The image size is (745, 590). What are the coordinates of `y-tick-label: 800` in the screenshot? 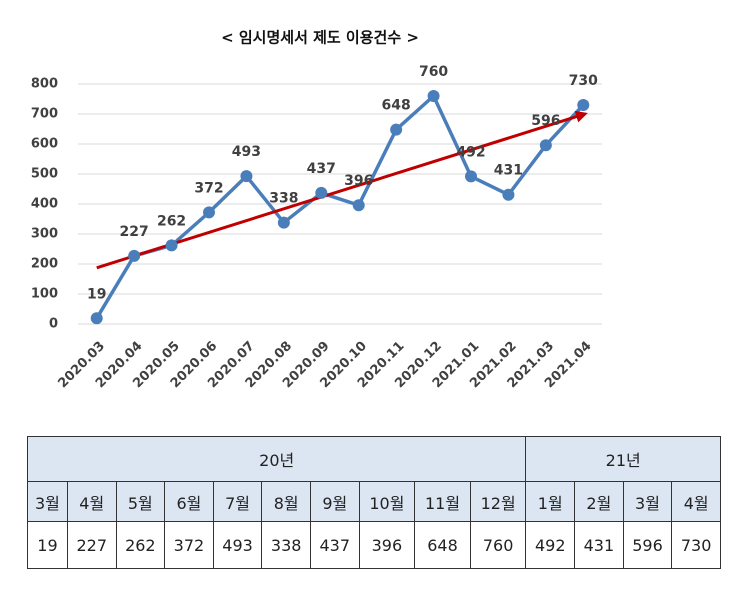 It's located at (44, 84).